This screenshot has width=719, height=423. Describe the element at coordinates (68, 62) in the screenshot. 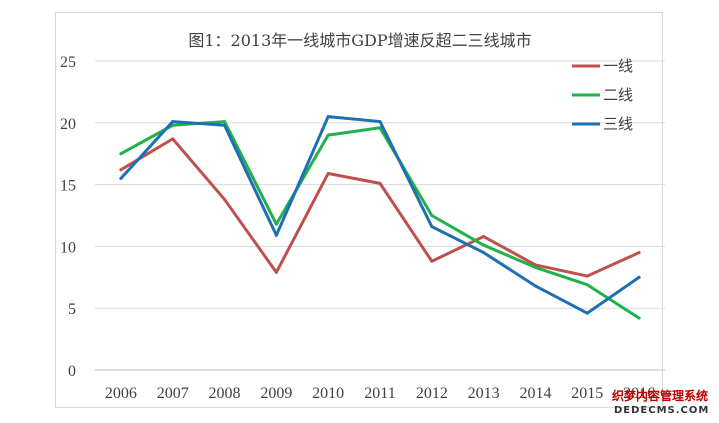

I see `y-tick-label: 25` at that location.